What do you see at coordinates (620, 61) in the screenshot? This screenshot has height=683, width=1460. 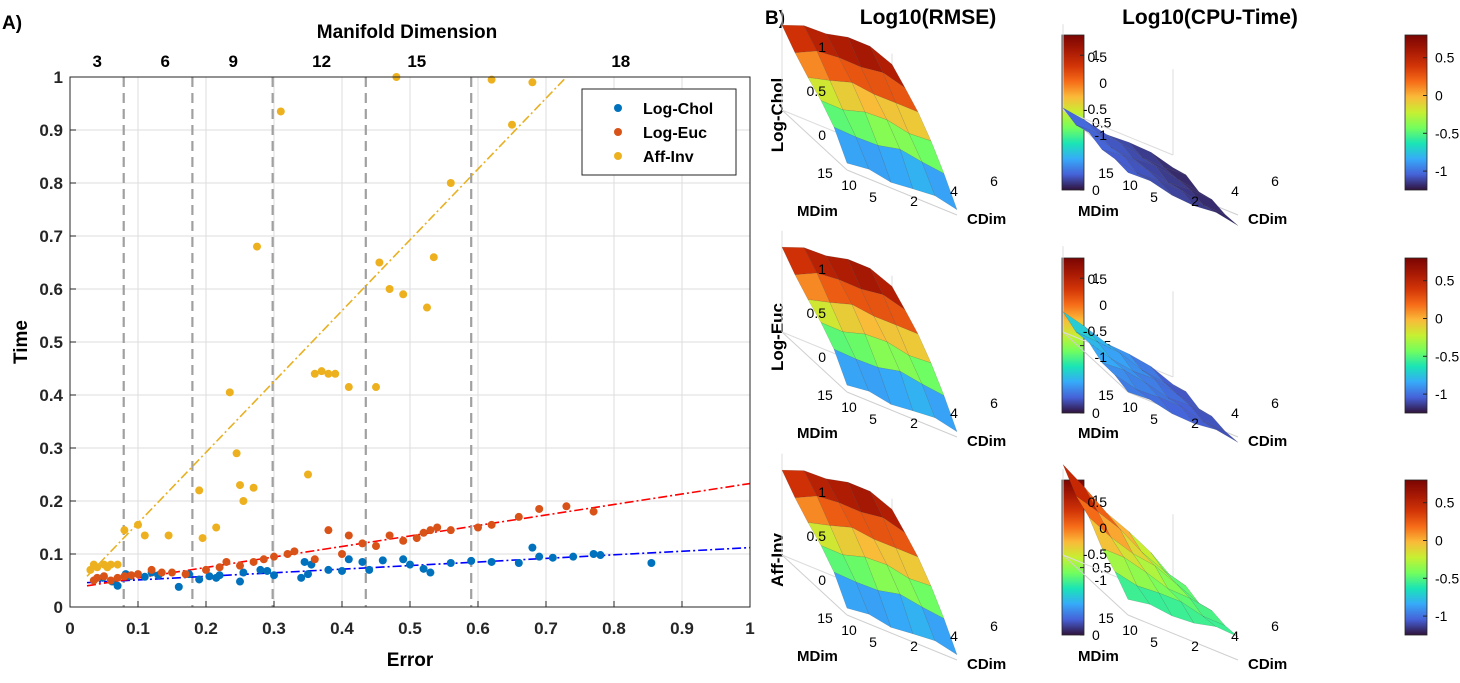 I see `dimension-label: 18` at bounding box center [620, 61].